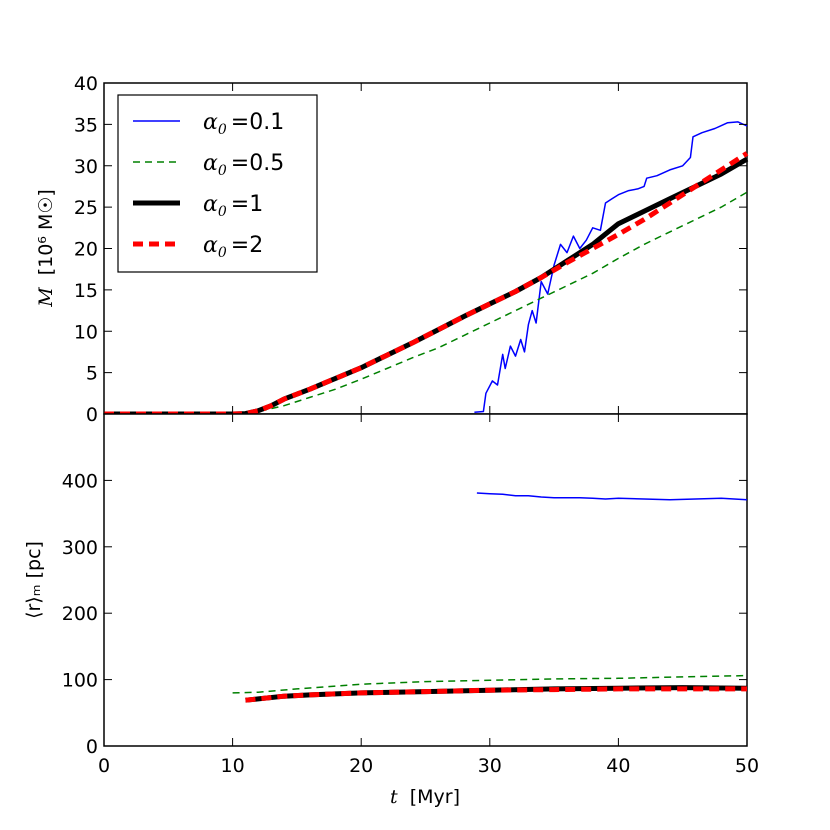 The image size is (830, 830). I want to click on top-y-axis-label: M [10⁶ M☉], so click(46, 248).